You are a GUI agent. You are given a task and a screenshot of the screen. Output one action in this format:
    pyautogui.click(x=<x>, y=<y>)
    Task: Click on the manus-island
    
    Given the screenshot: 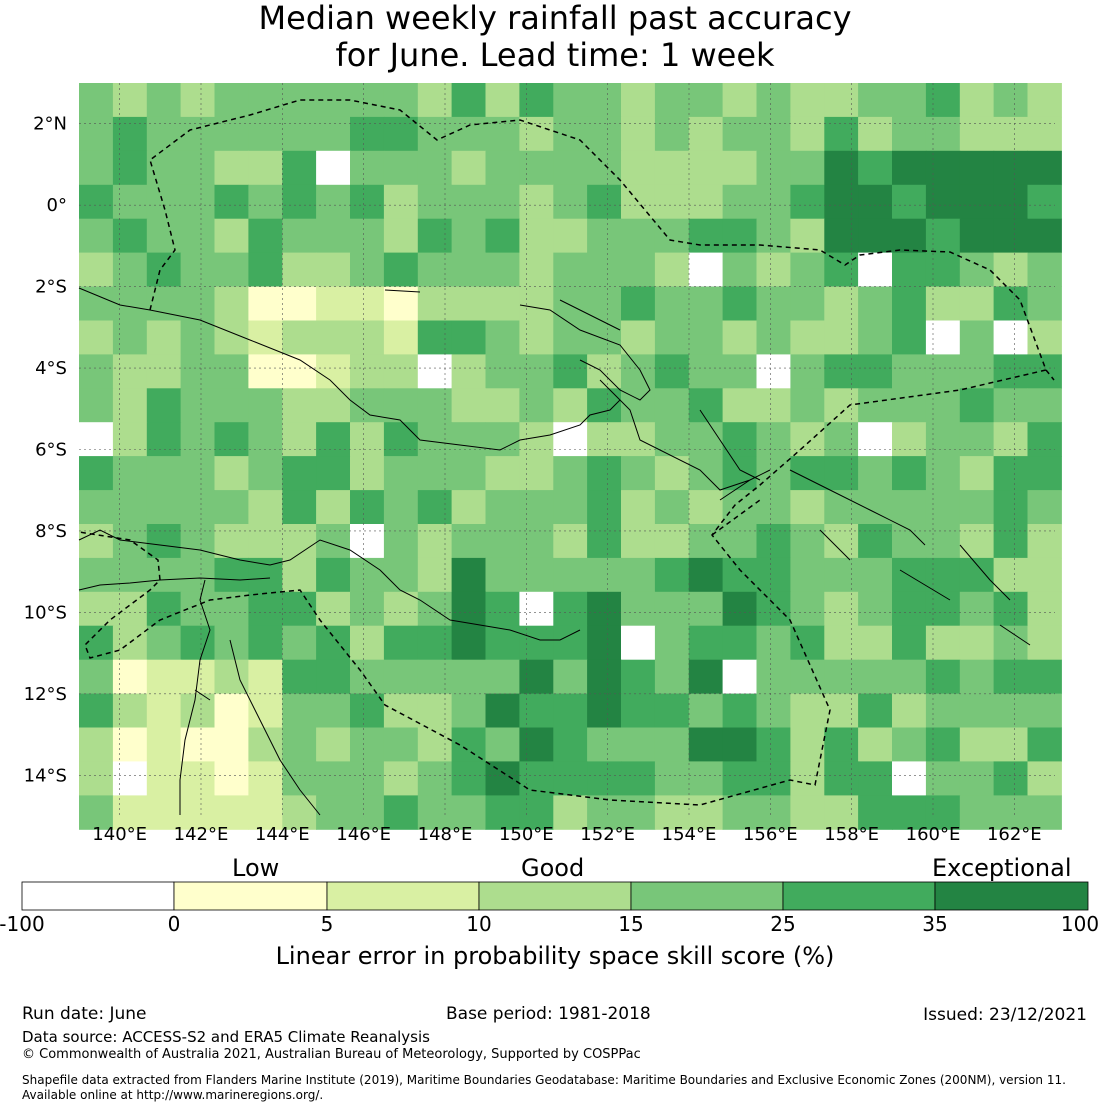 What is the action you would take?
    pyautogui.click(x=402, y=291)
    